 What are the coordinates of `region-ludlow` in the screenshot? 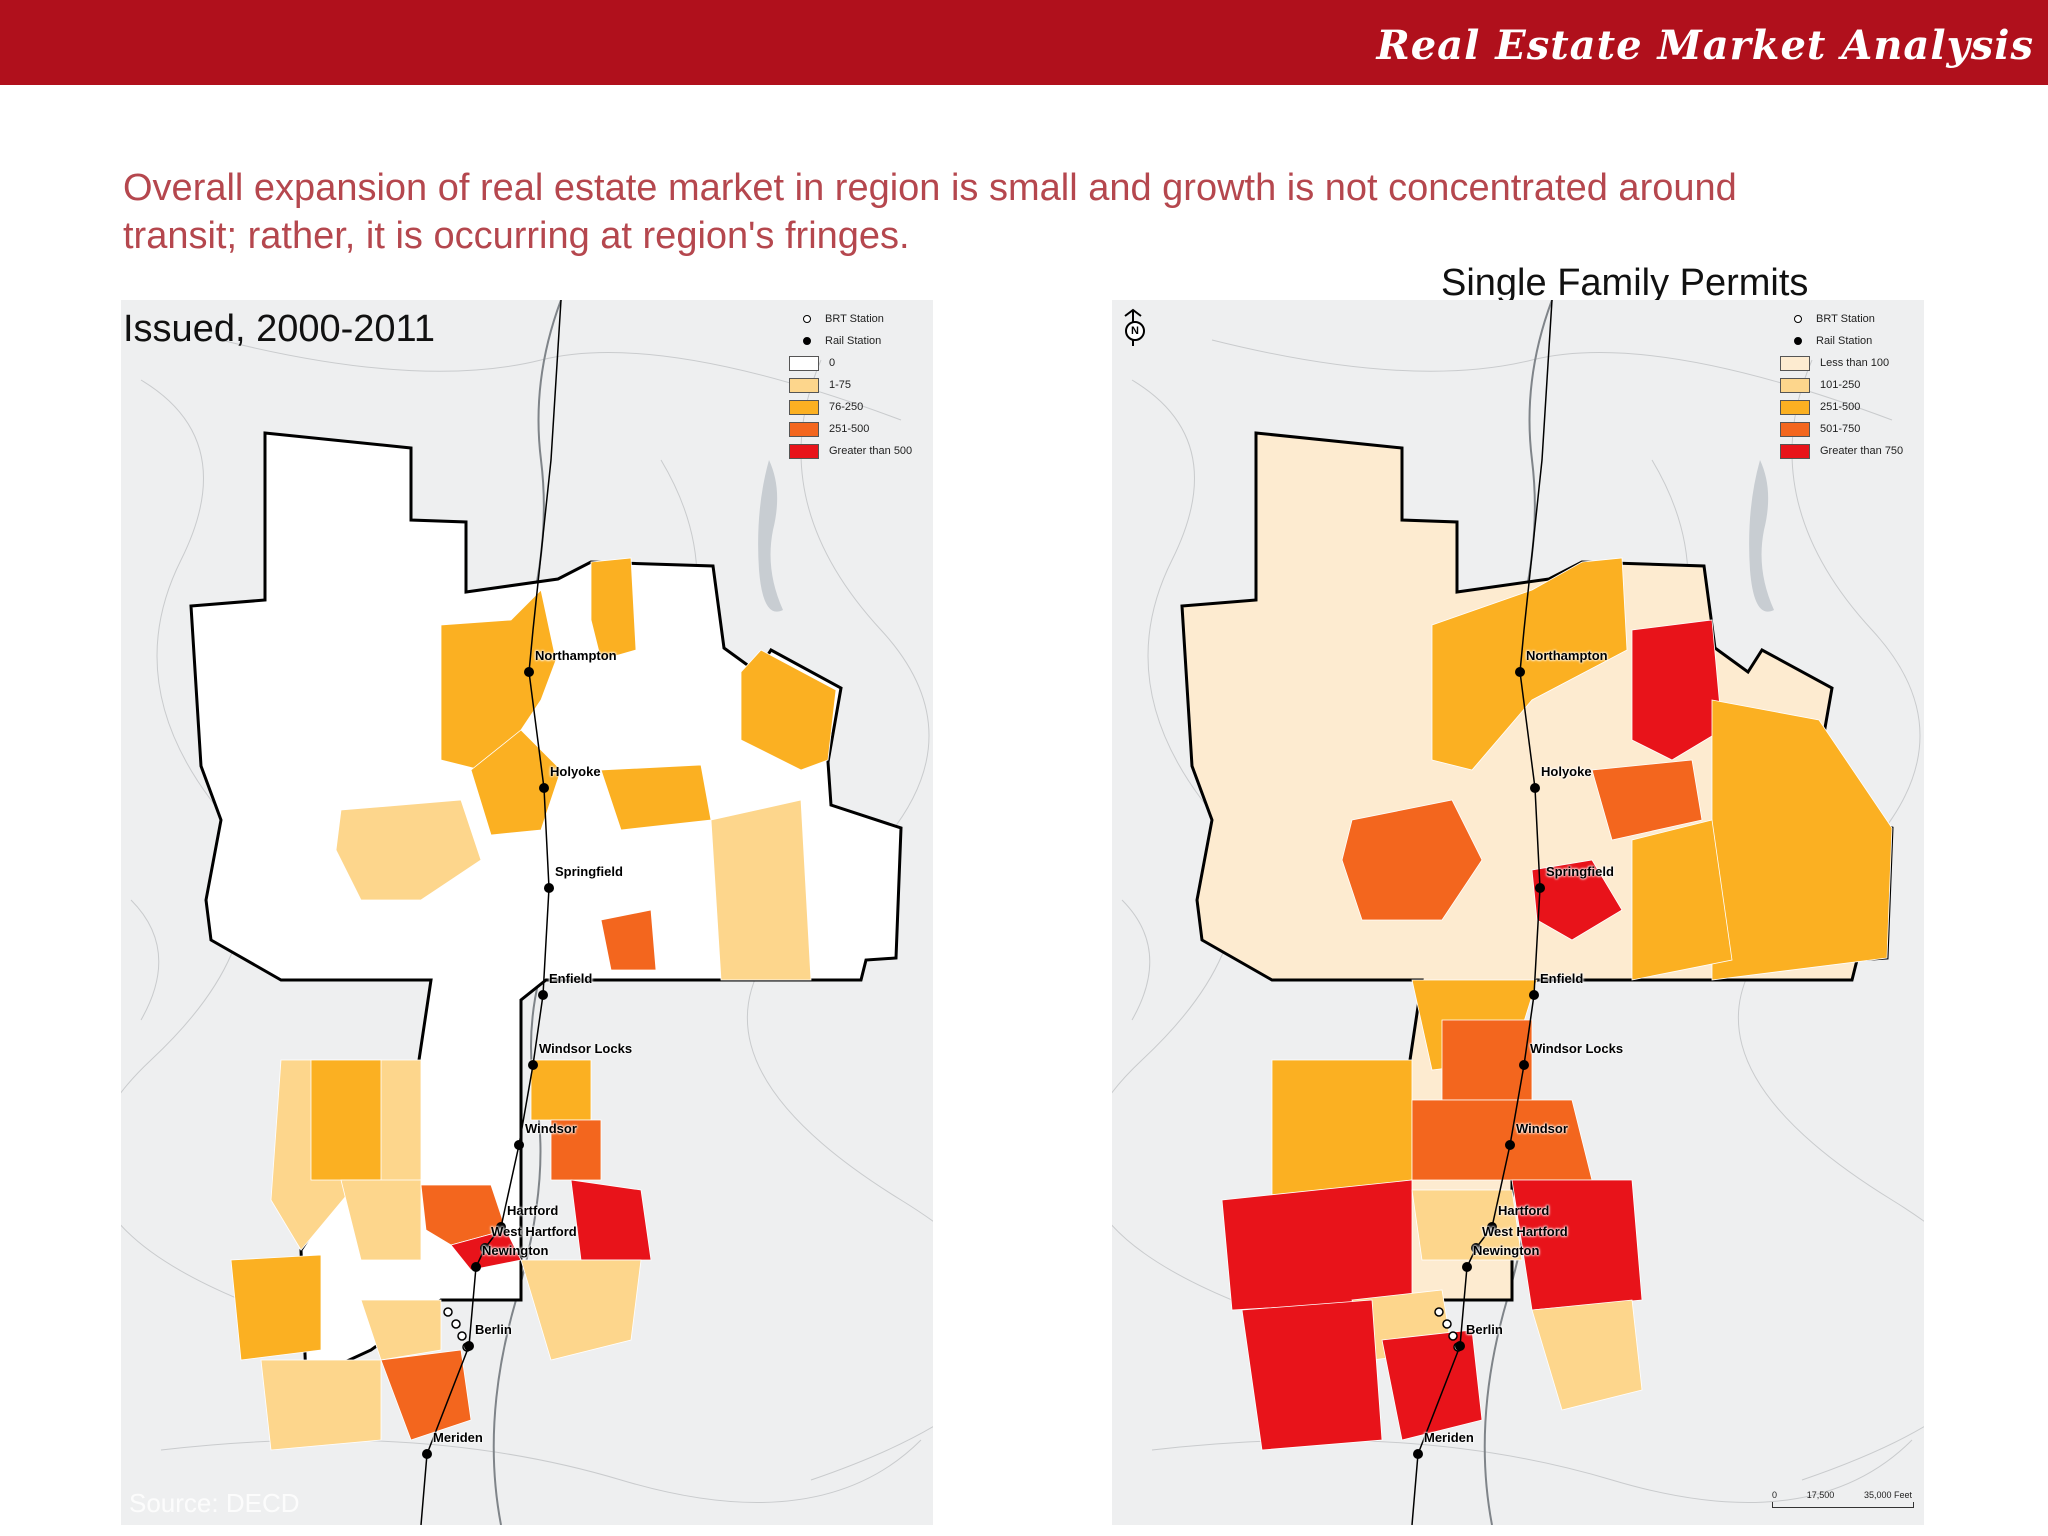 It's located at (656, 797).